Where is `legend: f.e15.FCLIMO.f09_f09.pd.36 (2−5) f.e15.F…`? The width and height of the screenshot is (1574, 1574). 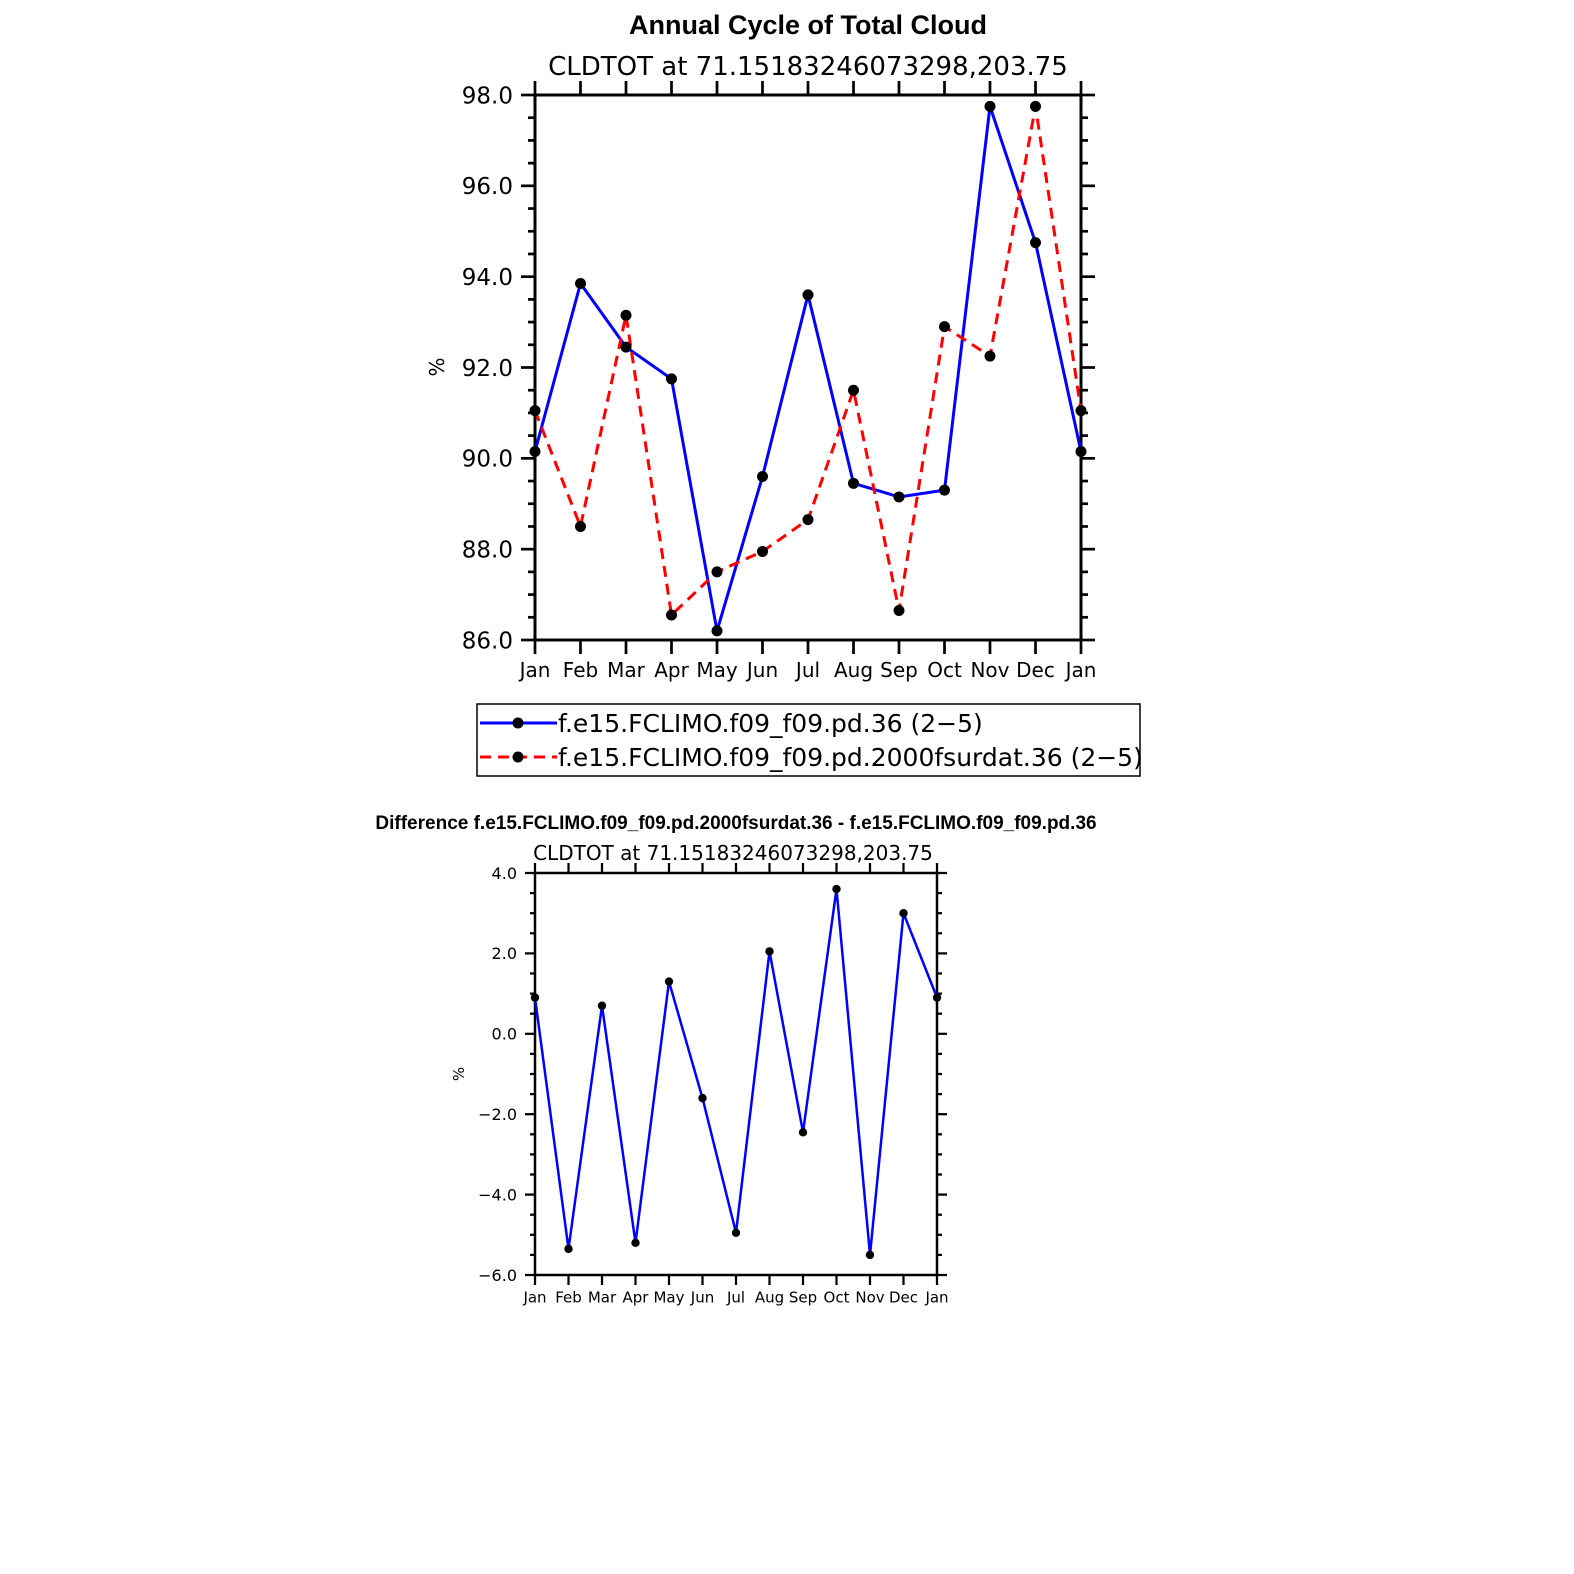 legend: f.e15.FCLIMO.f09_f09.pd.36 (2−5) f.e15.F… is located at coordinates (809, 740).